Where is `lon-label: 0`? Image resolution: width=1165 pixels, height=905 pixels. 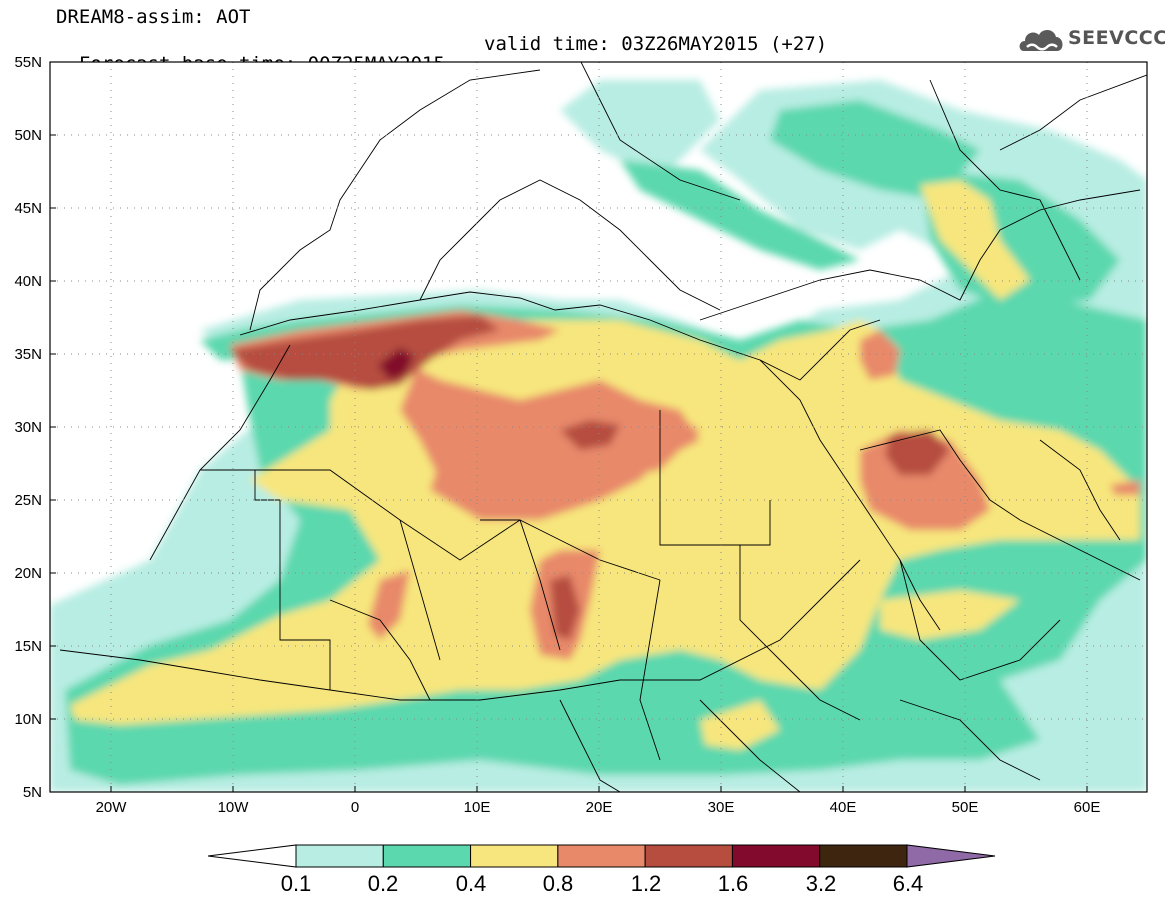
lon-label: 0 is located at coordinates (355, 807).